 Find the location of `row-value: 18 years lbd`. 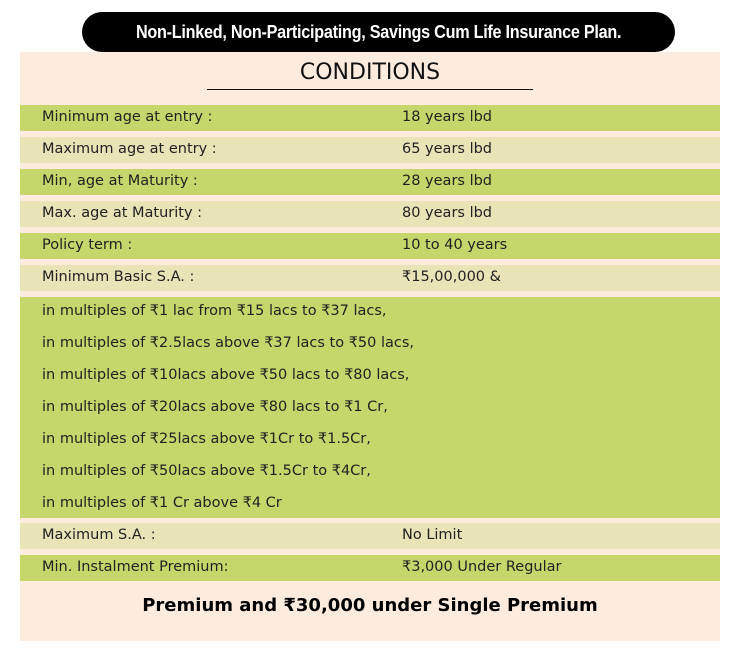

row-value: 18 years lbd is located at coordinates (447, 117).